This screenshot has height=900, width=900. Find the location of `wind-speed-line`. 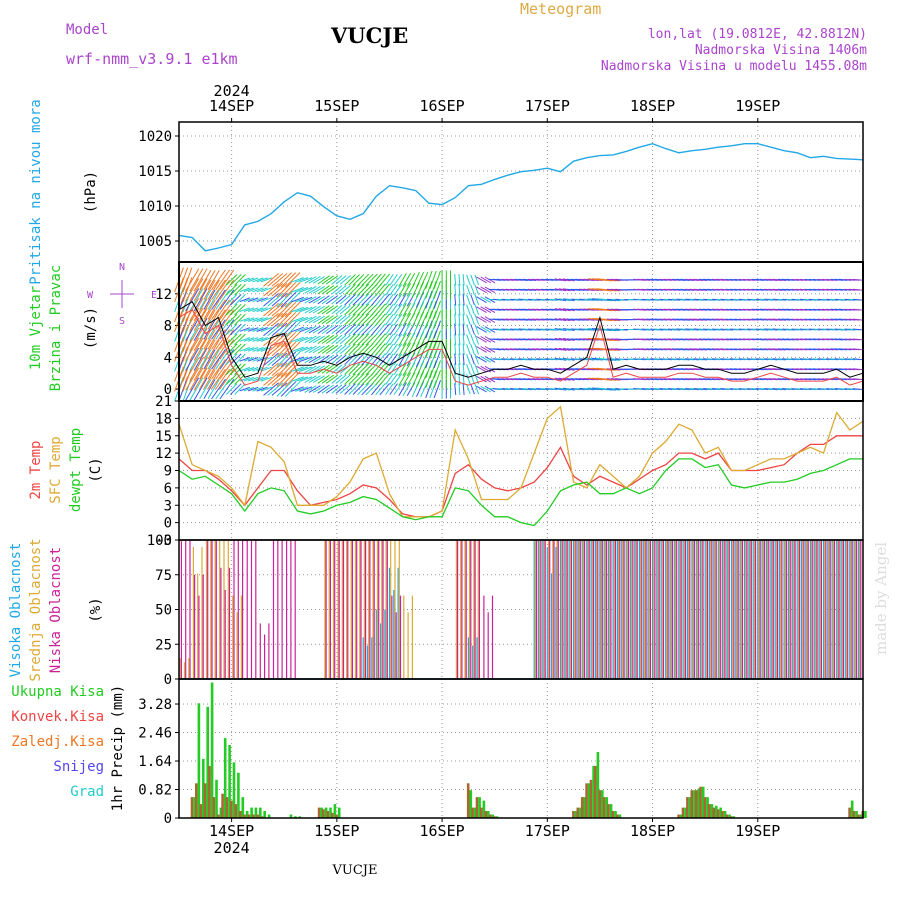

wind-speed-line is located at coordinates (521, 339).